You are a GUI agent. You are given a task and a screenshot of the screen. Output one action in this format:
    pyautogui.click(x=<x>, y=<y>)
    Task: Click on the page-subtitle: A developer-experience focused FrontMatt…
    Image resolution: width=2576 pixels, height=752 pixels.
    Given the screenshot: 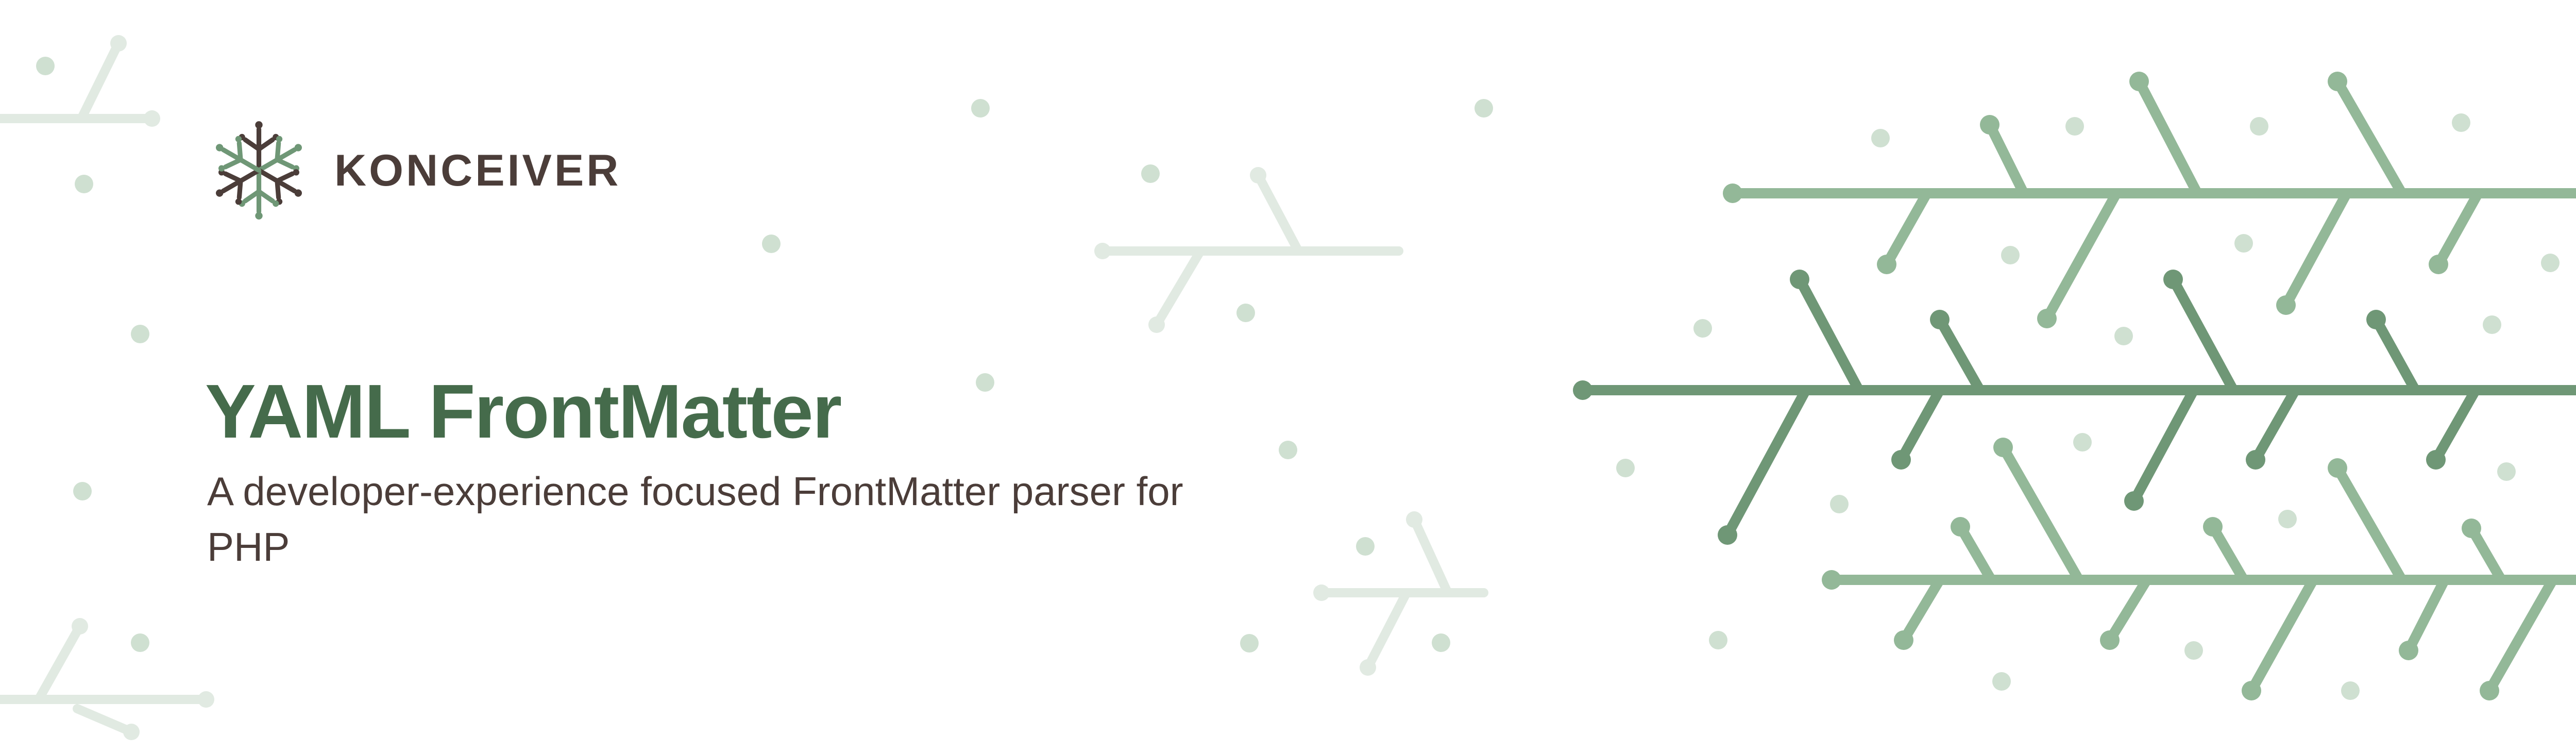 What is the action you would take?
    pyautogui.click(x=695, y=519)
    